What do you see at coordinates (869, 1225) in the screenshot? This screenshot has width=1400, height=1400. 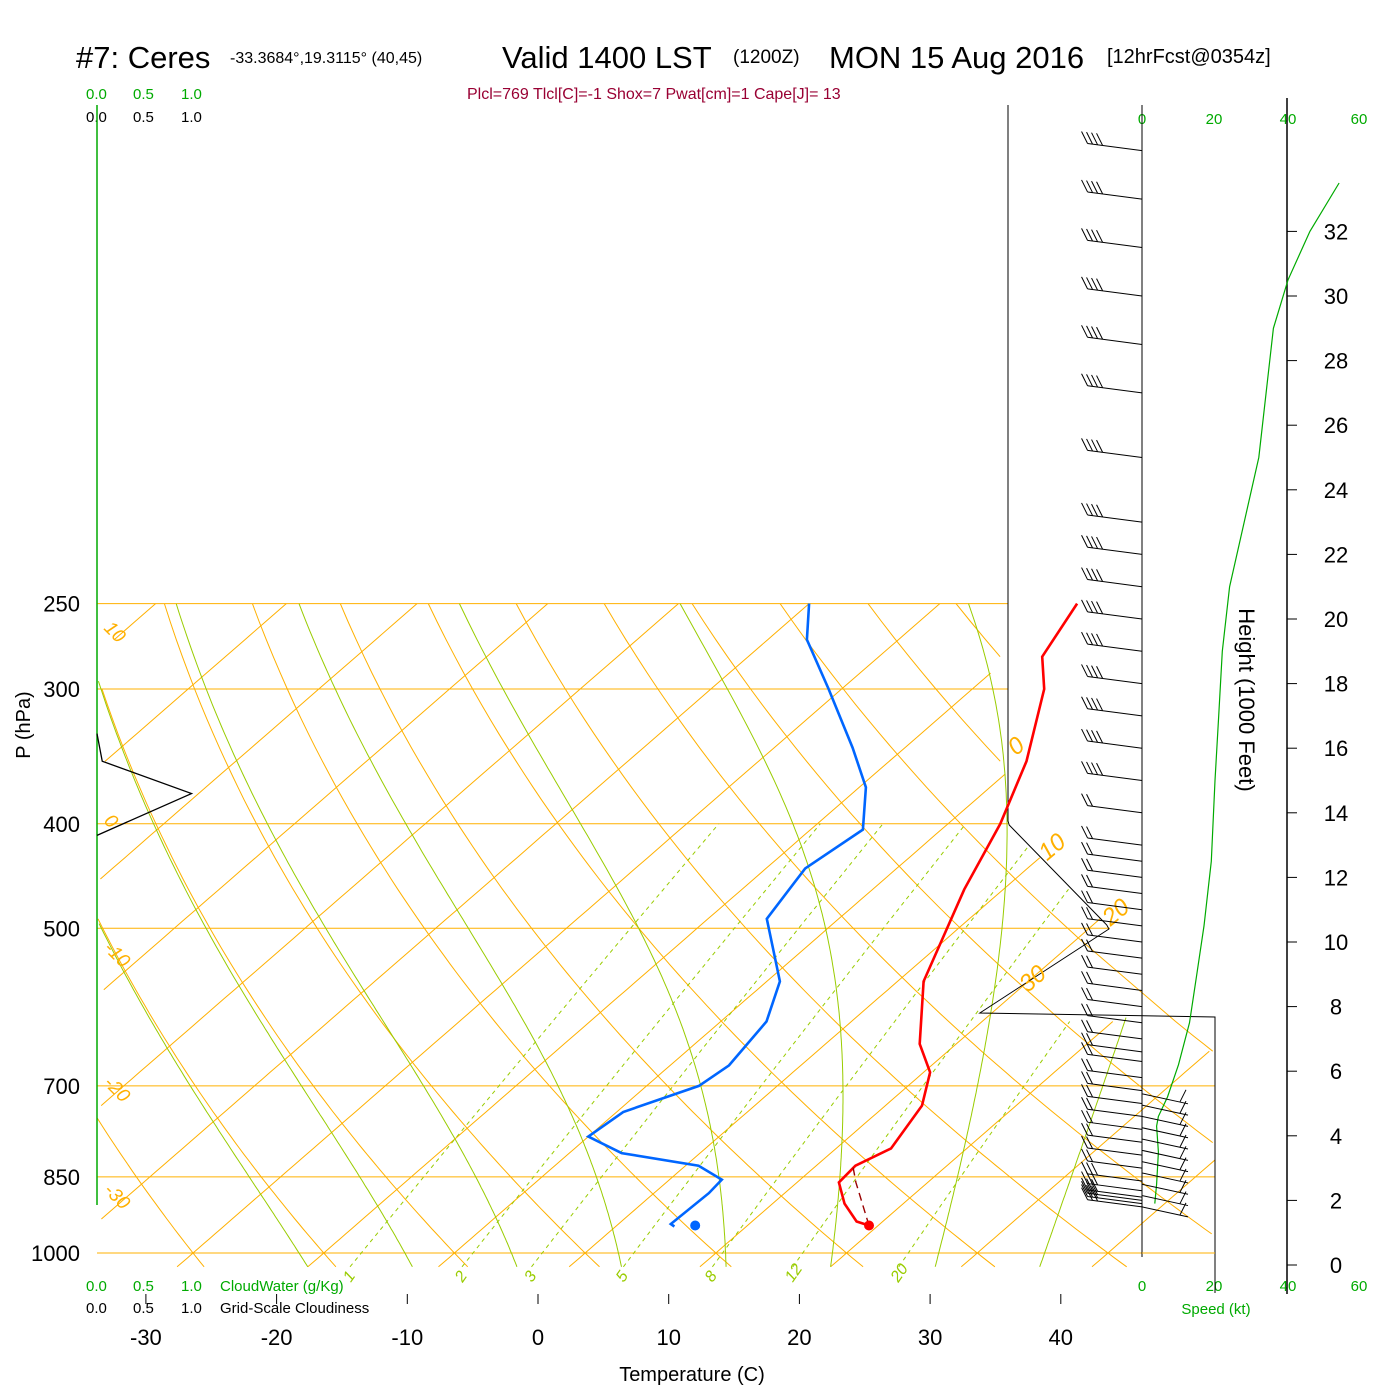 I see `surface-temperature-dot` at bounding box center [869, 1225].